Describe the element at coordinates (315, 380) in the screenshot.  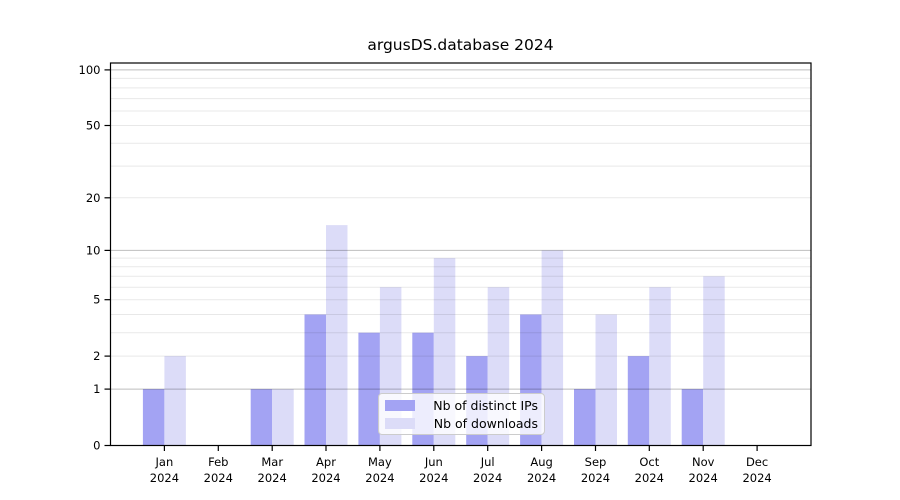
I see `bar-nb-of-distinct-ips-apr` at that location.